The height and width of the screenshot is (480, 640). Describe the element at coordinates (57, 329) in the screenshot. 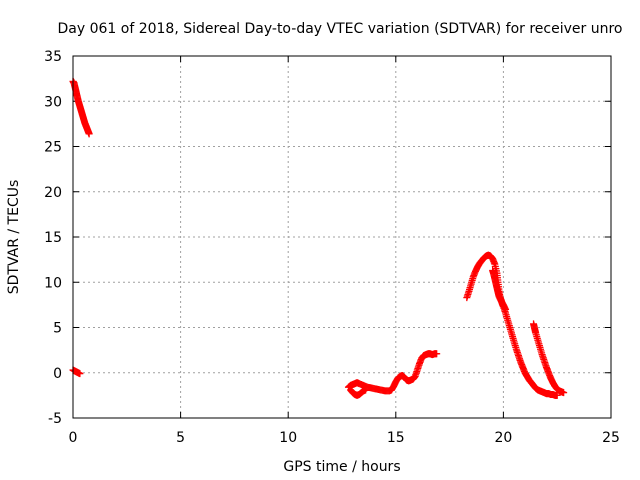

I see `y-tick-label: 5` at that location.